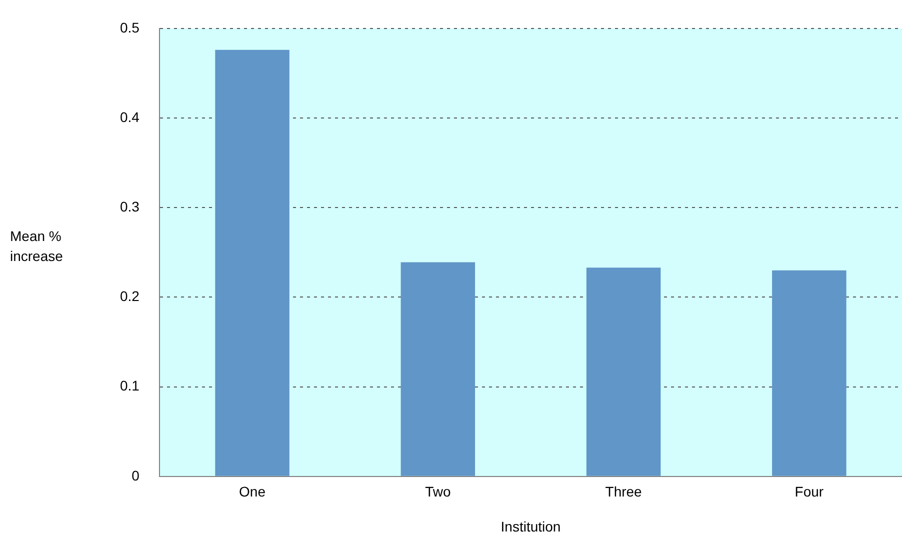 The width and height of the screenshot is (902, 538). I want to click on x-tick-label: One, so click(252, 492).